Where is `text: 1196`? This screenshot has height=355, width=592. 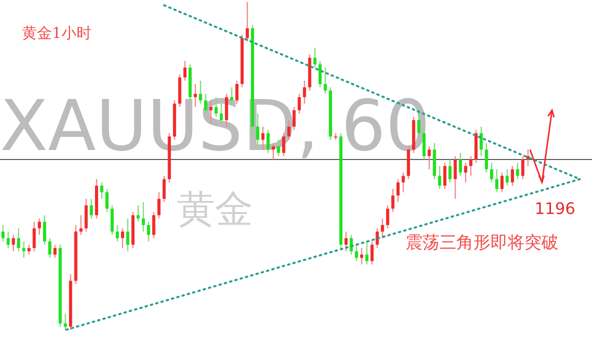 text: 1196 is located at coordinates (555, 208).